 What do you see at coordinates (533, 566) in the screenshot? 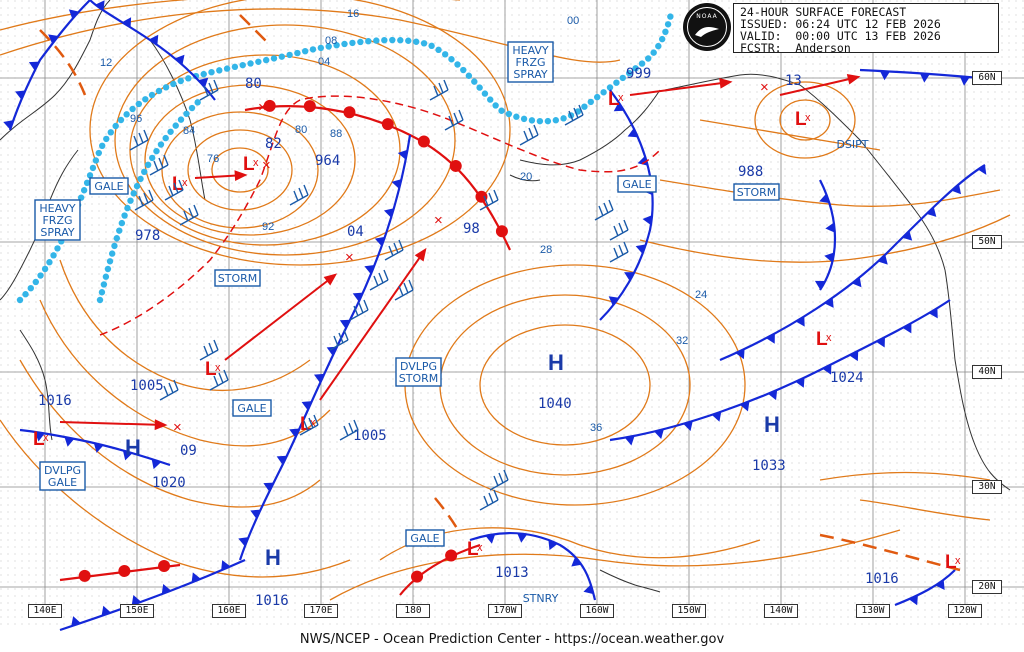
I see `stationary-front` at bounding box center [533, 566].